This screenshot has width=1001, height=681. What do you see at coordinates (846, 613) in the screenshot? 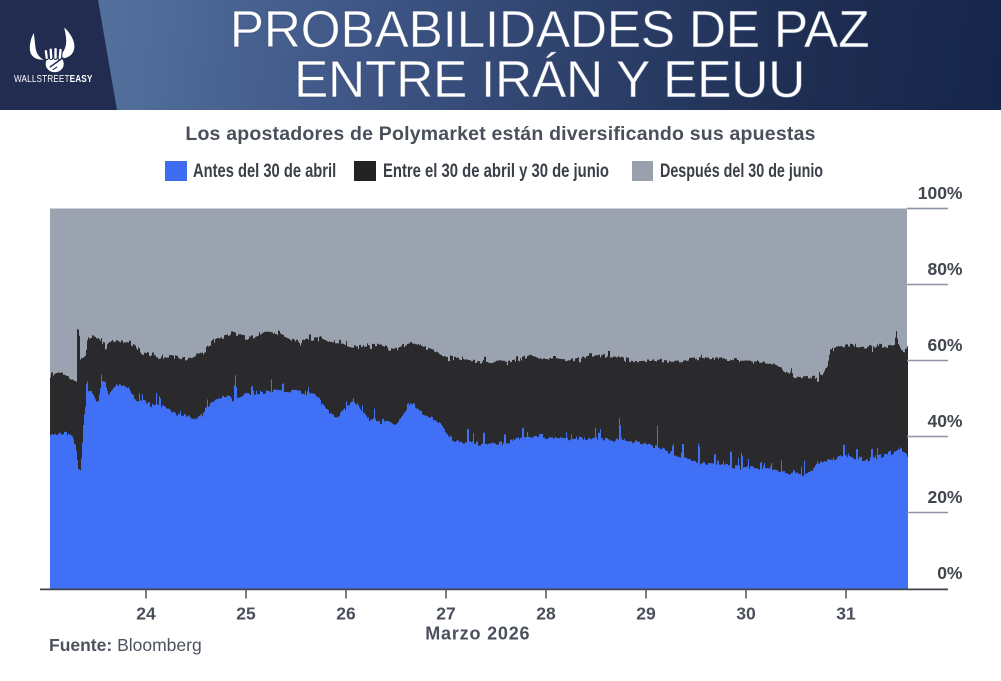
I see `svg-text: 31` at bounding box center [846, 613].